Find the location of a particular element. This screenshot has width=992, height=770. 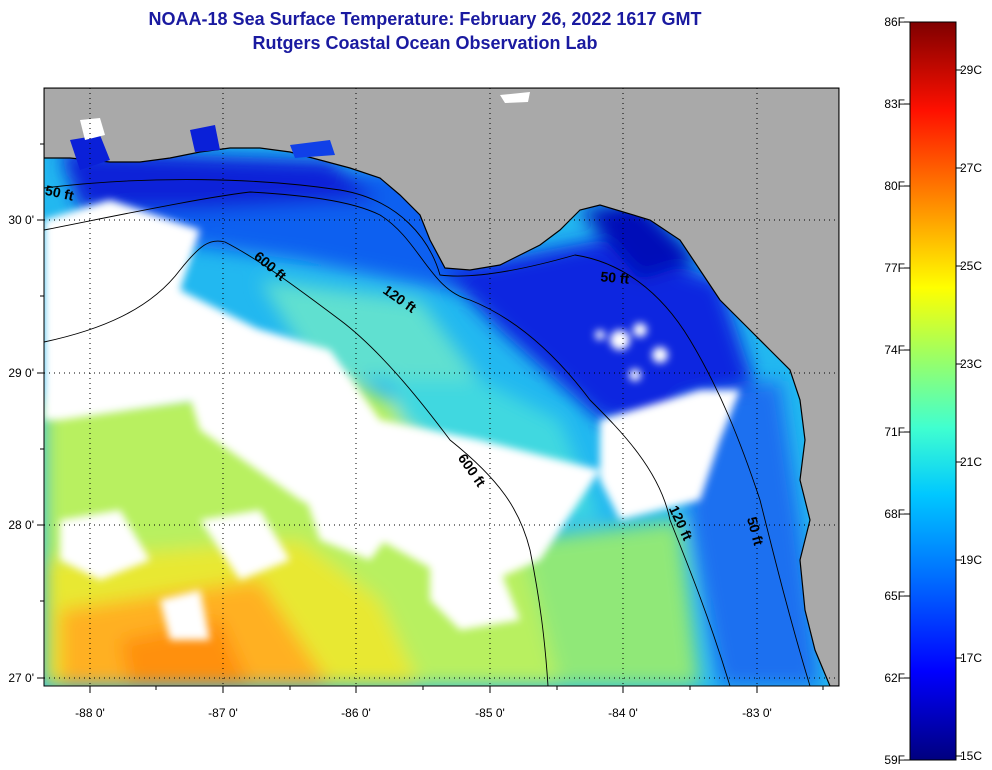

colorbar-f-label: 71F is located at coordinates (894, 432).